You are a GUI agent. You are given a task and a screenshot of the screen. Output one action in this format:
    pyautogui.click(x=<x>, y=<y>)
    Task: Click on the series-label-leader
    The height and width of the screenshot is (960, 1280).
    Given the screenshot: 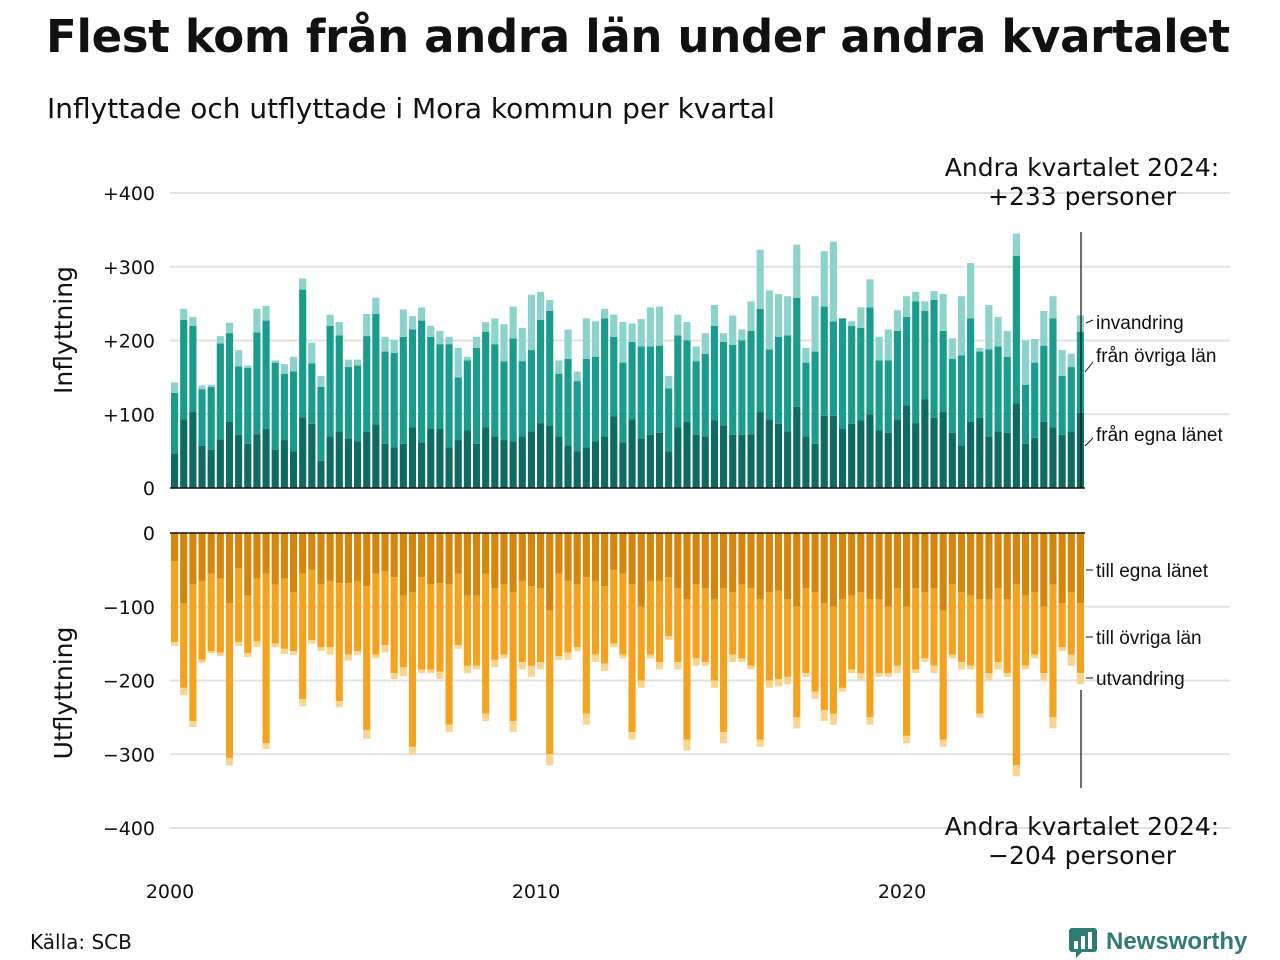 What is the action you would take?
    pyautogui.click(x=1089, y=442)
    